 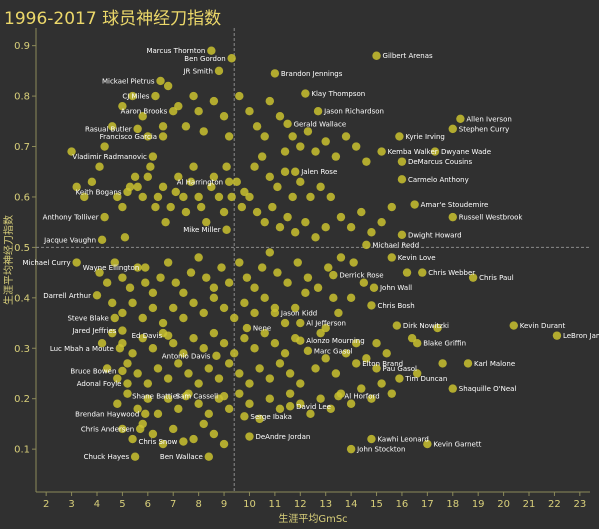 What do you see at coordinates (22, 97) in the screenshot?
I see `y-tick-label: 0.8` at bounding box center [22, 97].